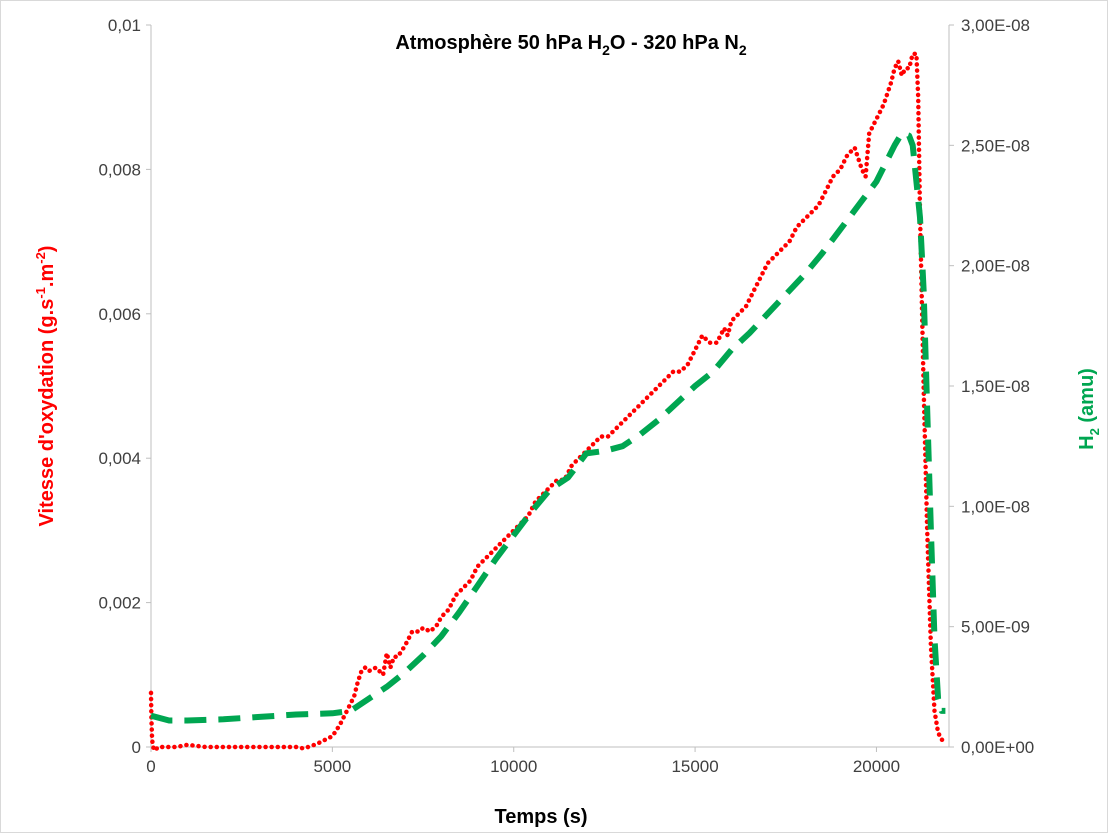 Image resolution: width=1108 pixels, height=833 pixels. What do you see at coordinates (995, 266) in the screenshot?
I see `y-right-tick-label: 2,00E-08` at bounding box center [995, 266].